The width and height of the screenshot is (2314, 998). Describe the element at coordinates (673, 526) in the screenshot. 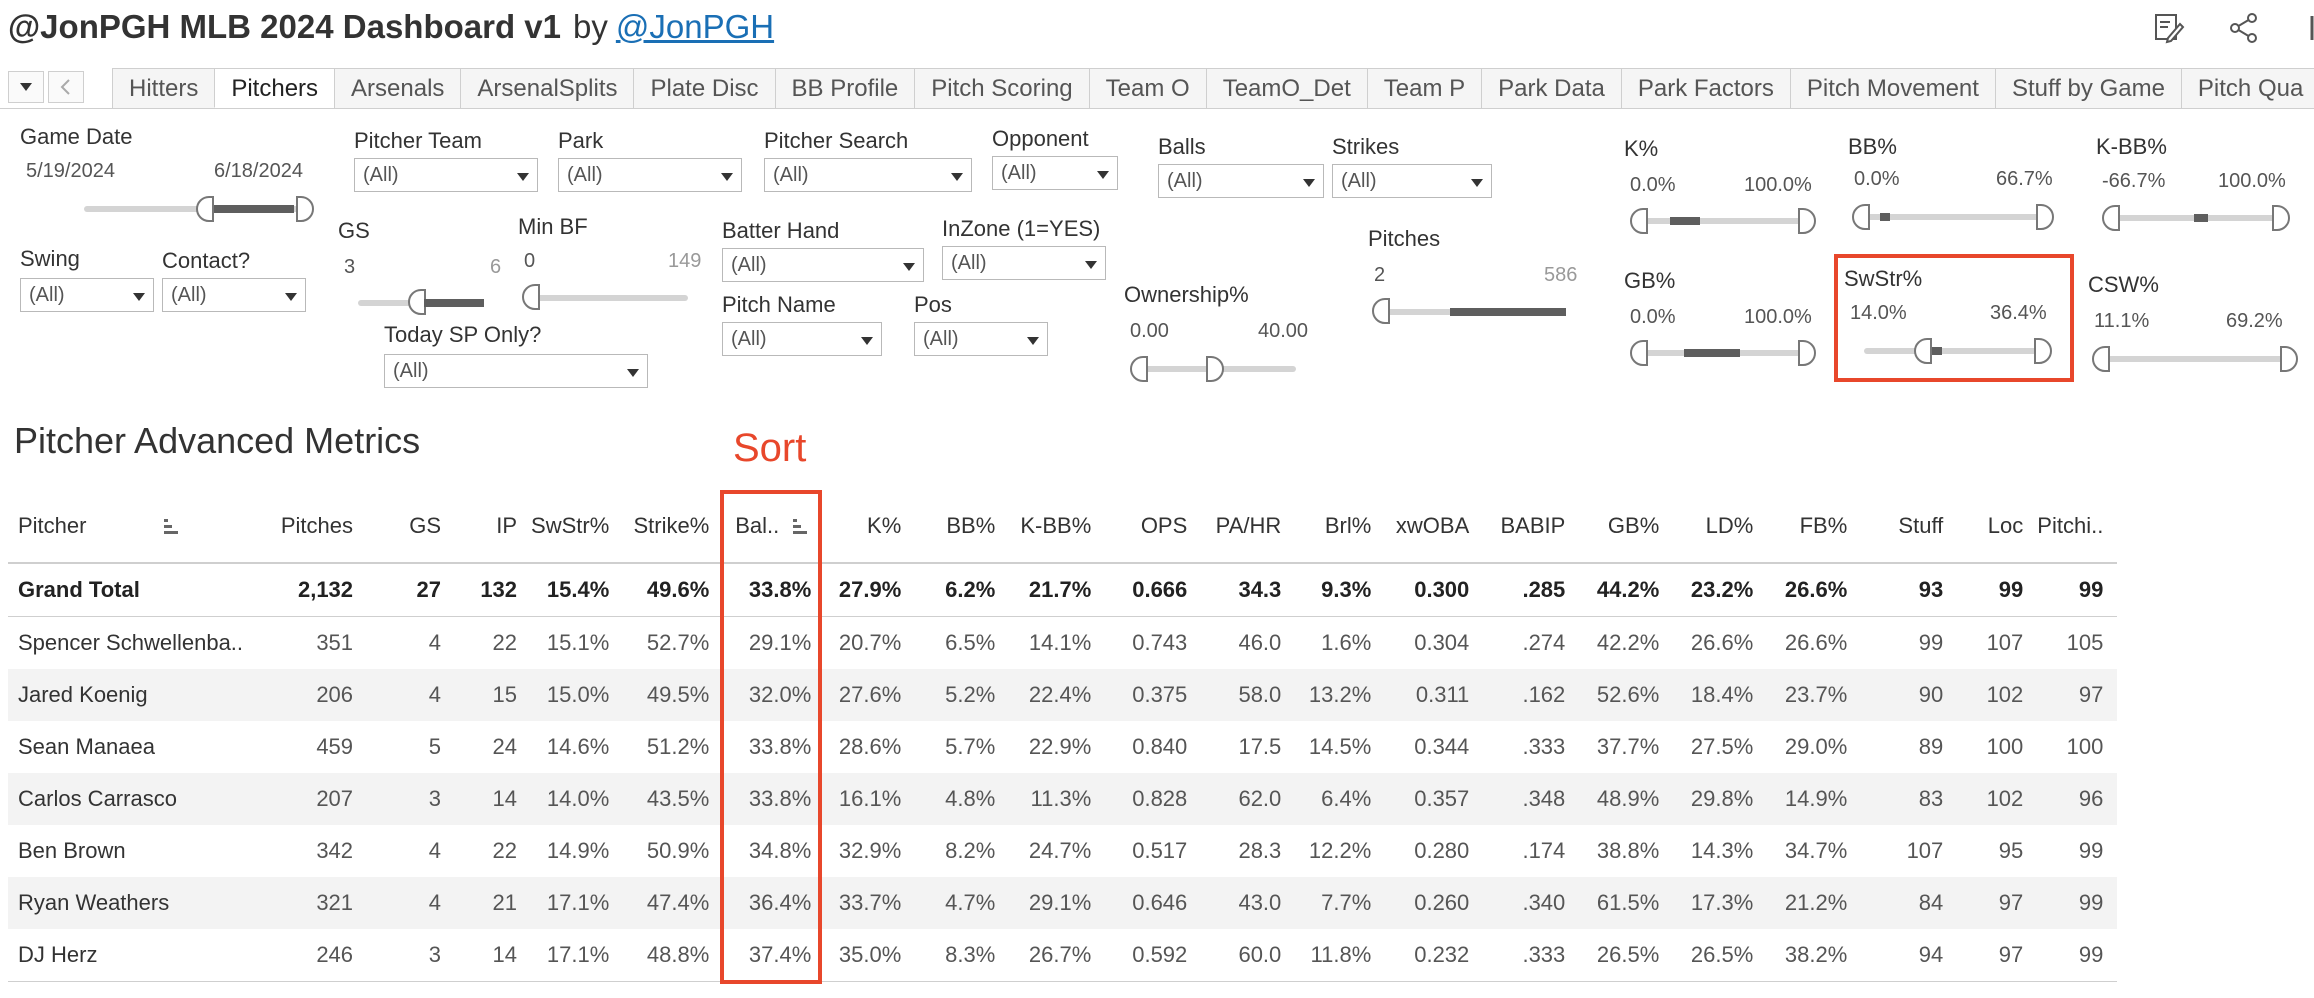

I see `column-header: Strike%` at that location.